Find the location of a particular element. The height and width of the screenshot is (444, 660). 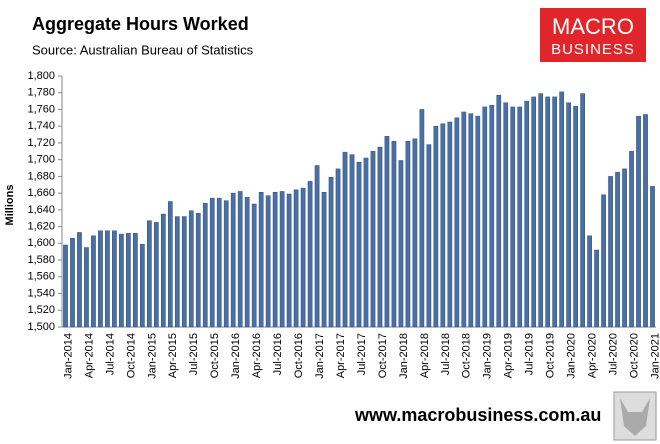

x-tick-label: Oct-2016 is located at coordinates (299, 355).